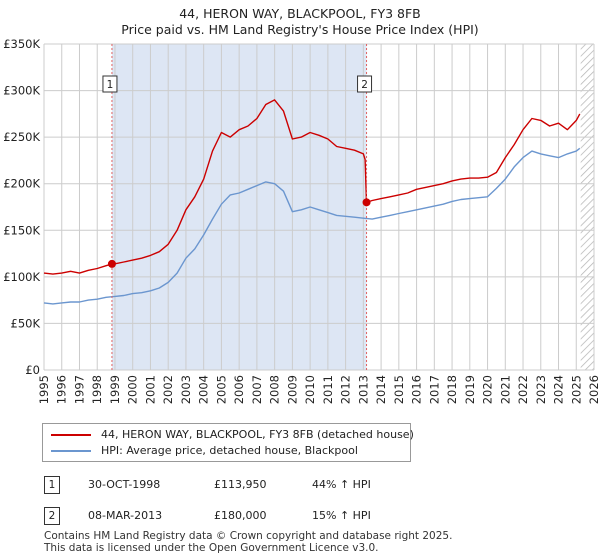  Describe the element at coordinates (125, 515) in the screenshot. I see `transaction-date: 08-MAR-2013` at that location.